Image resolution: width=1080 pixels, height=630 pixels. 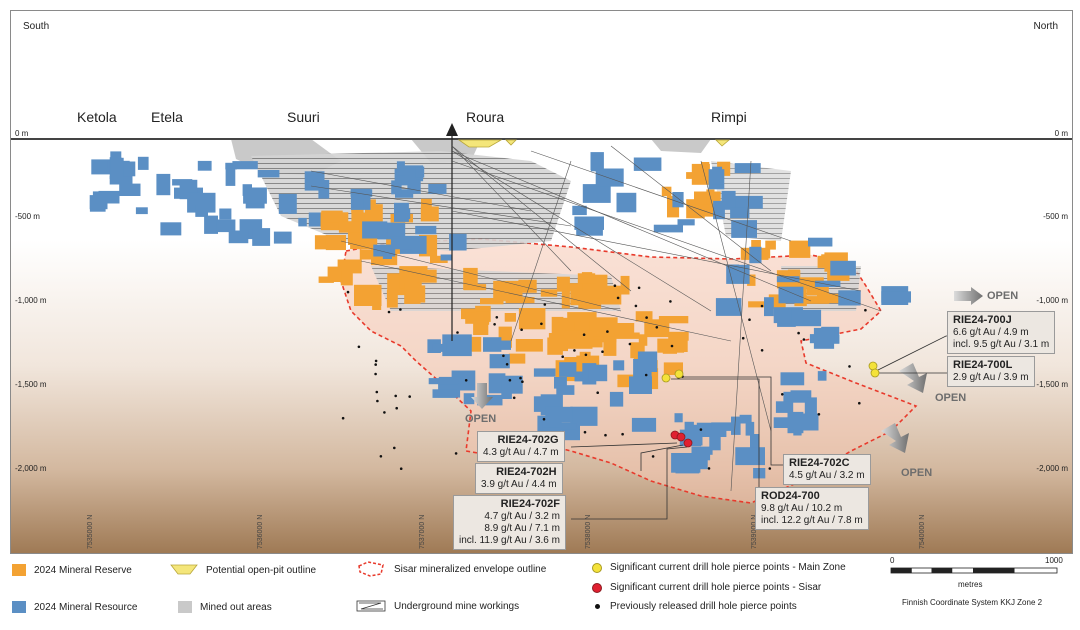 I want to click on callout-line: 4.5 g/t Au / 3.2 m, so click(x=827, y=475).